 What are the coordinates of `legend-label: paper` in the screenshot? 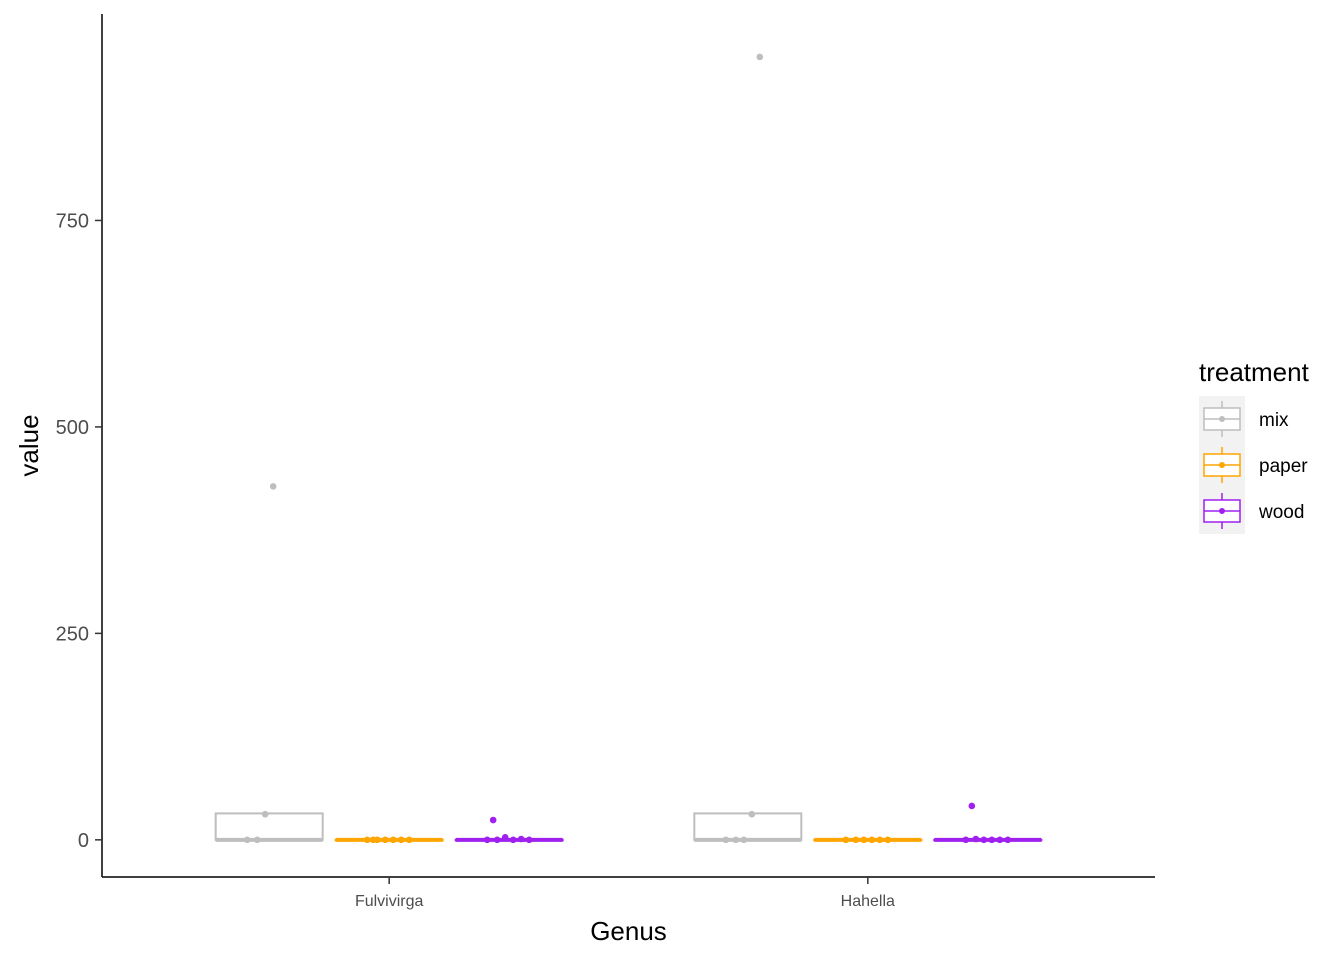 It's located at (1283, 466).